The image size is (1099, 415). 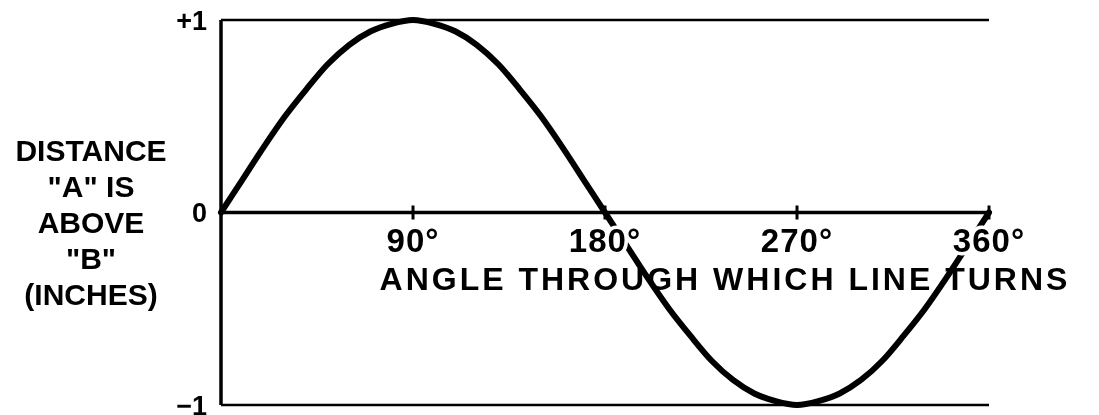 What do you see at coordinates (191, 402) in the screenshot?
I see `y-tick-label: −1` at bounding box center [191, 402].